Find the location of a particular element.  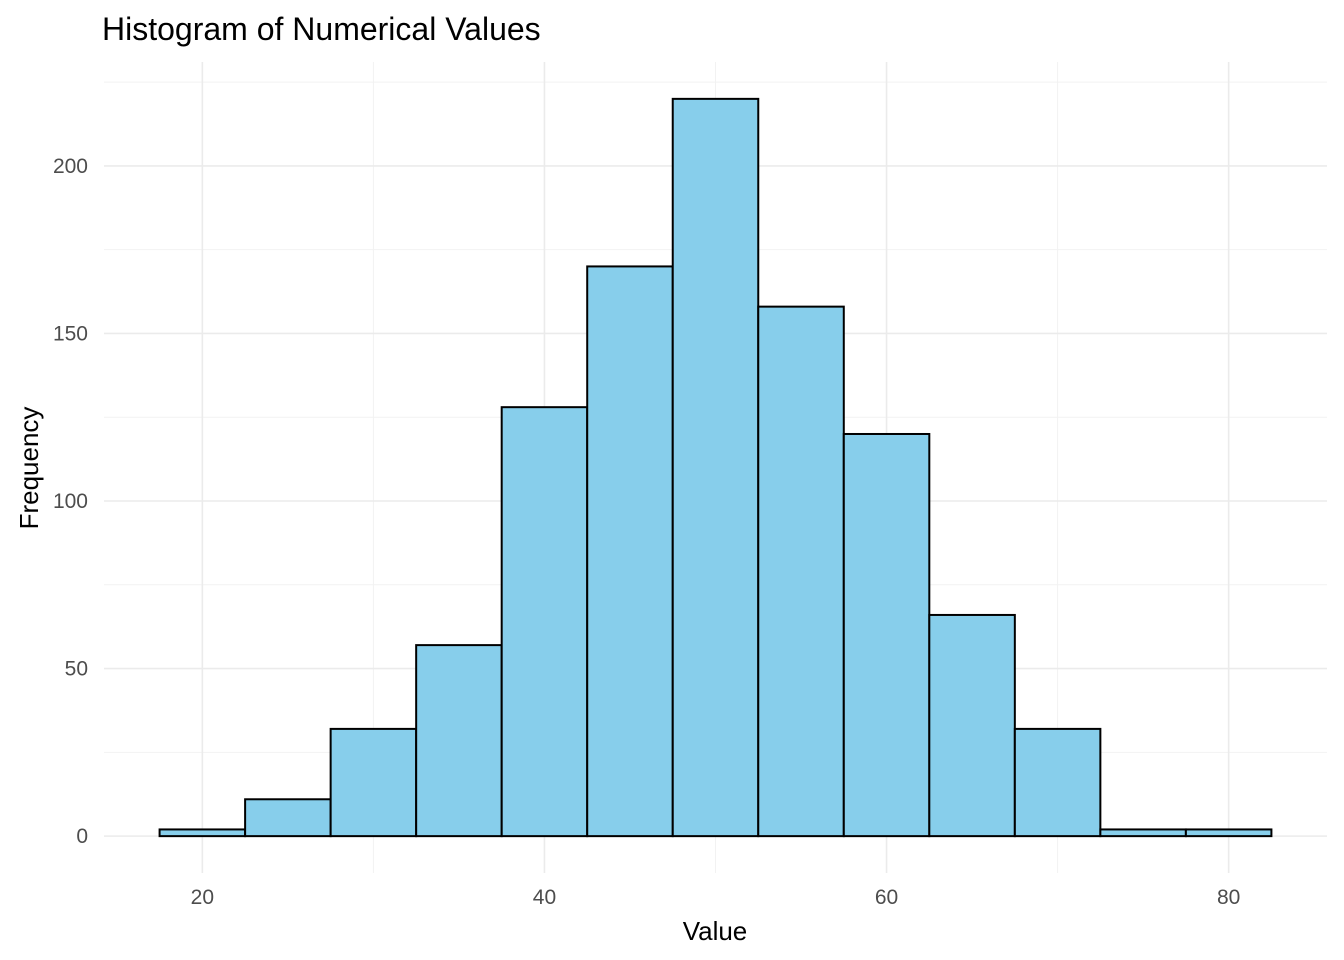

x-tick-label: 20 is located at coordinates (202, 897).